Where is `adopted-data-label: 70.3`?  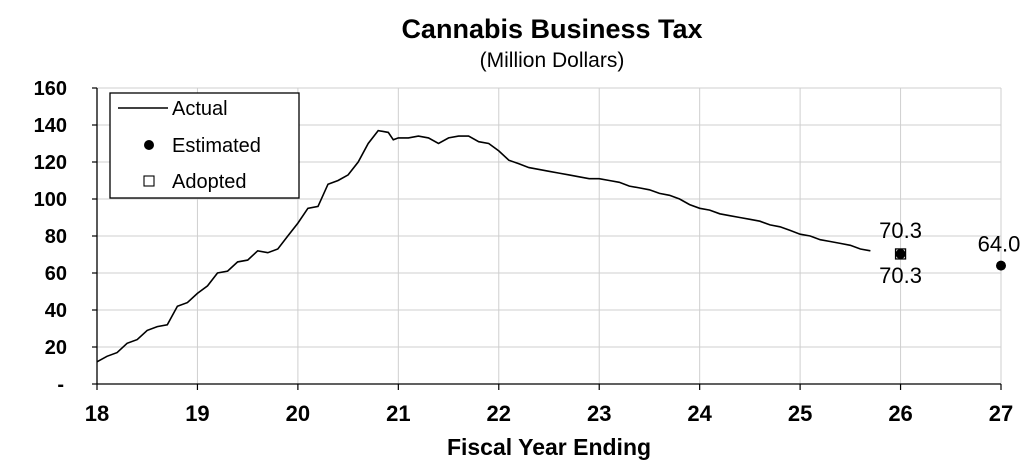 adopted-data-label: 70.3 is located at coordinates (900, 230).